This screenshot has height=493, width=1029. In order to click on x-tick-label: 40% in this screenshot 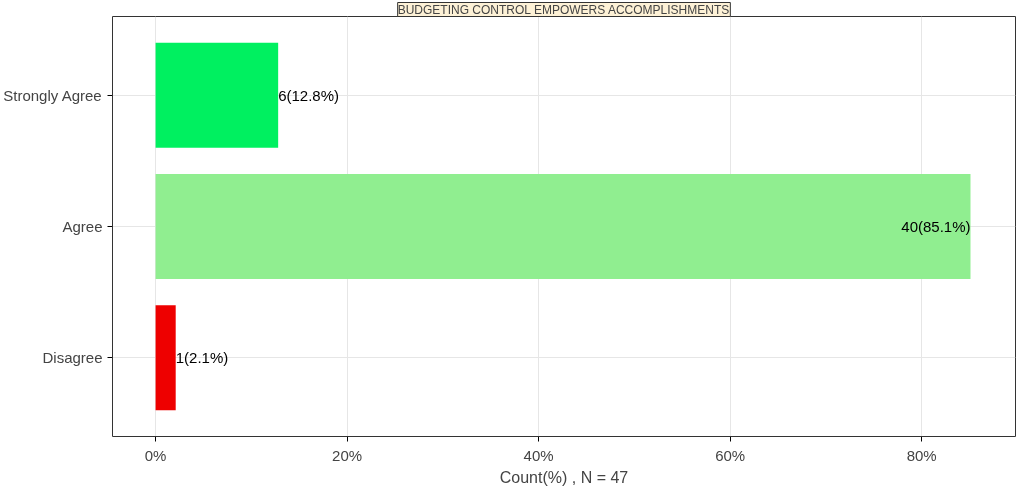, I will do `click(538, 455)`.